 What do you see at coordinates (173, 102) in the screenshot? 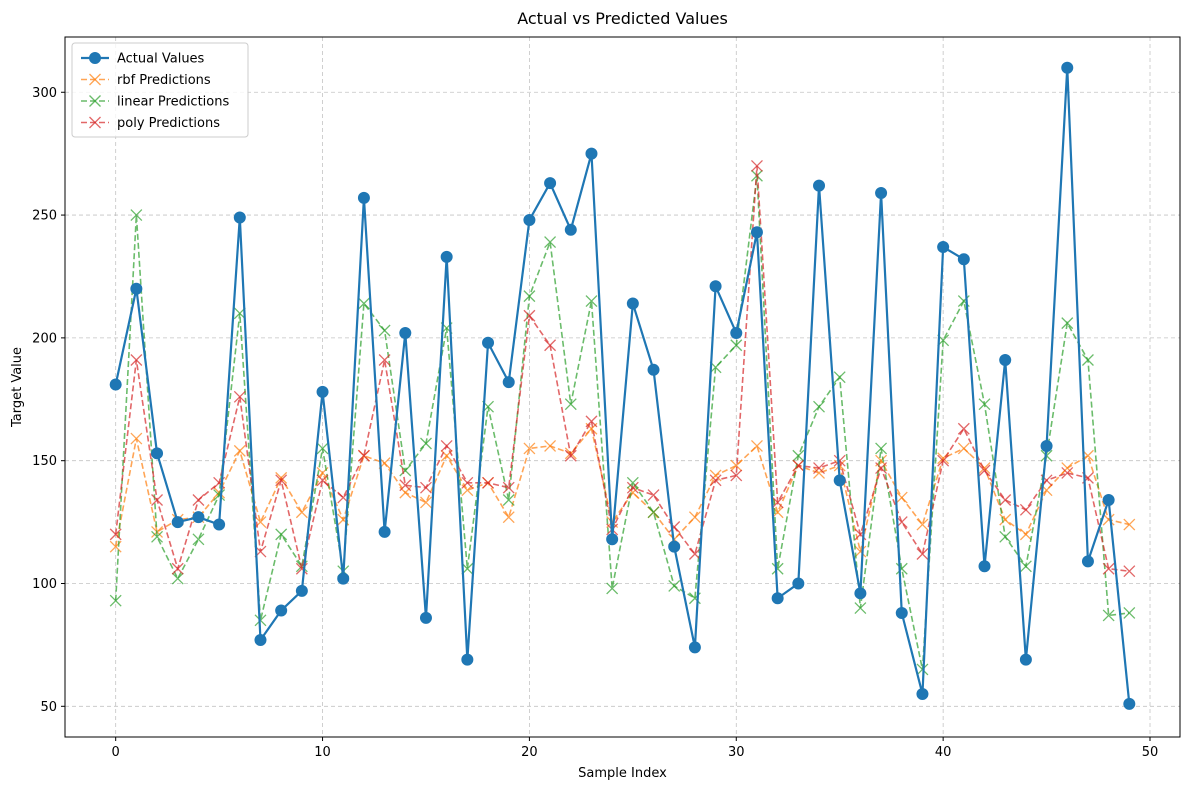
I see `legend-label: linear Predictions` at bounding box center [173, 102].